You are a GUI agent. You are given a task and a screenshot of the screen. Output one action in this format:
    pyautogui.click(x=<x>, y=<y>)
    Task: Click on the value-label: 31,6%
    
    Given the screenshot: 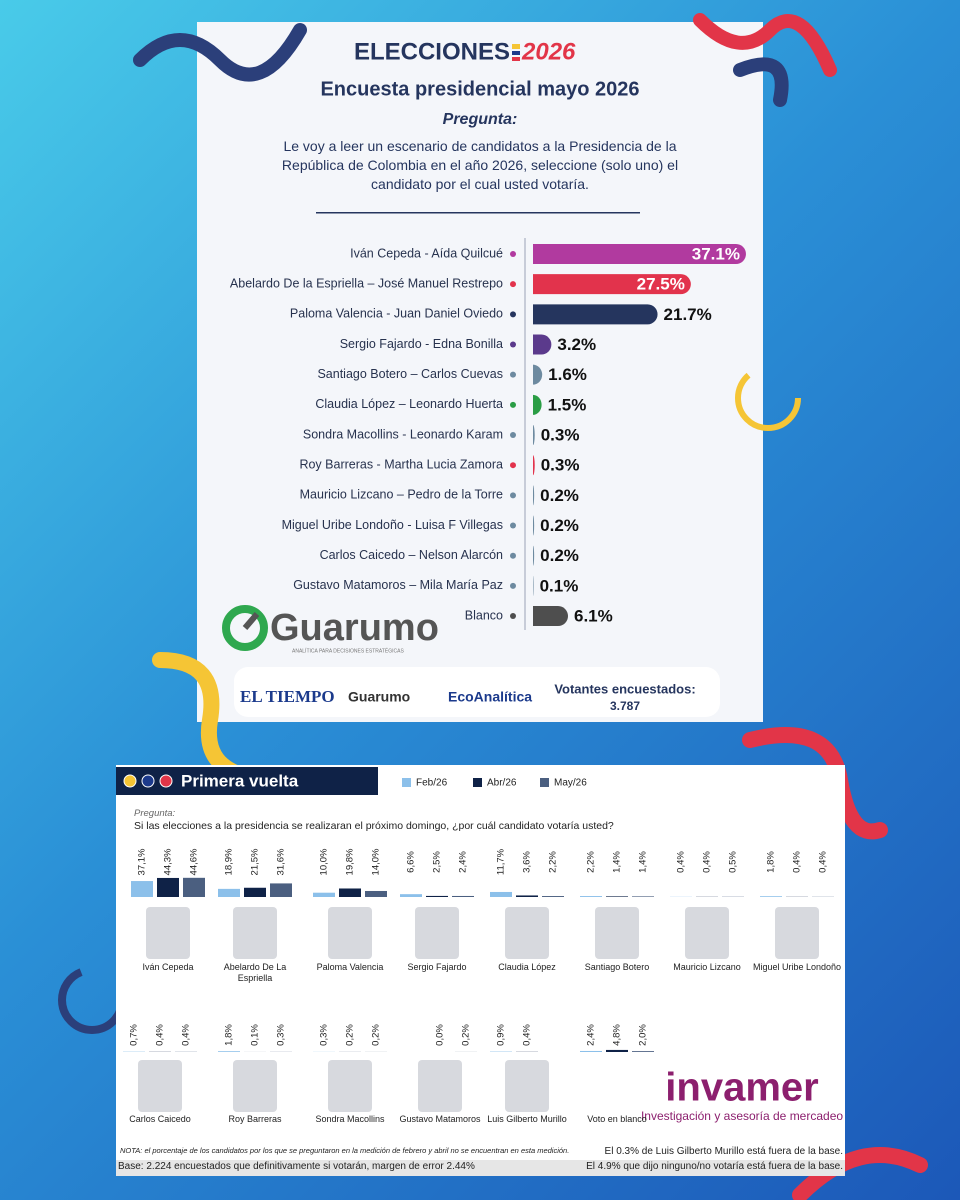 What is the action you would take?
    pyautogui.click(x=281, y=861)
    